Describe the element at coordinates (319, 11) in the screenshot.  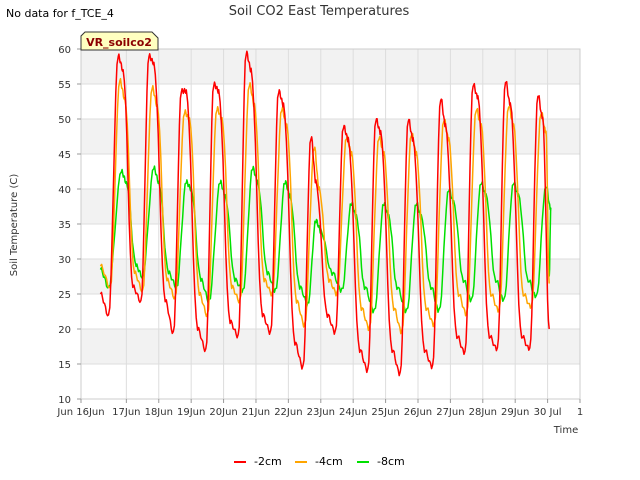
I see `chart-title: Soil CO2 East Temperatures` at that location.